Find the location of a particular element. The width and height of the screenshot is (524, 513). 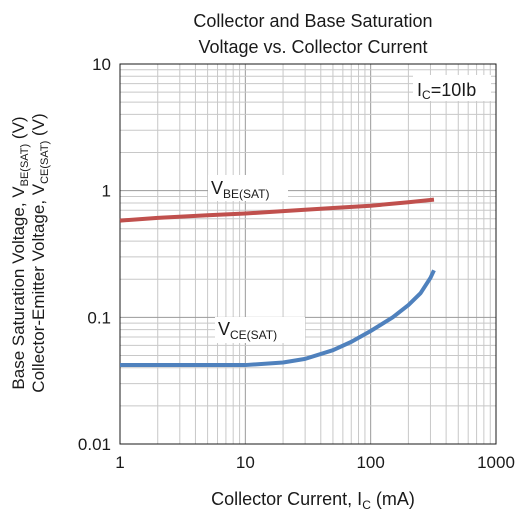

series-line-vce is located at coordinates (278, 318).